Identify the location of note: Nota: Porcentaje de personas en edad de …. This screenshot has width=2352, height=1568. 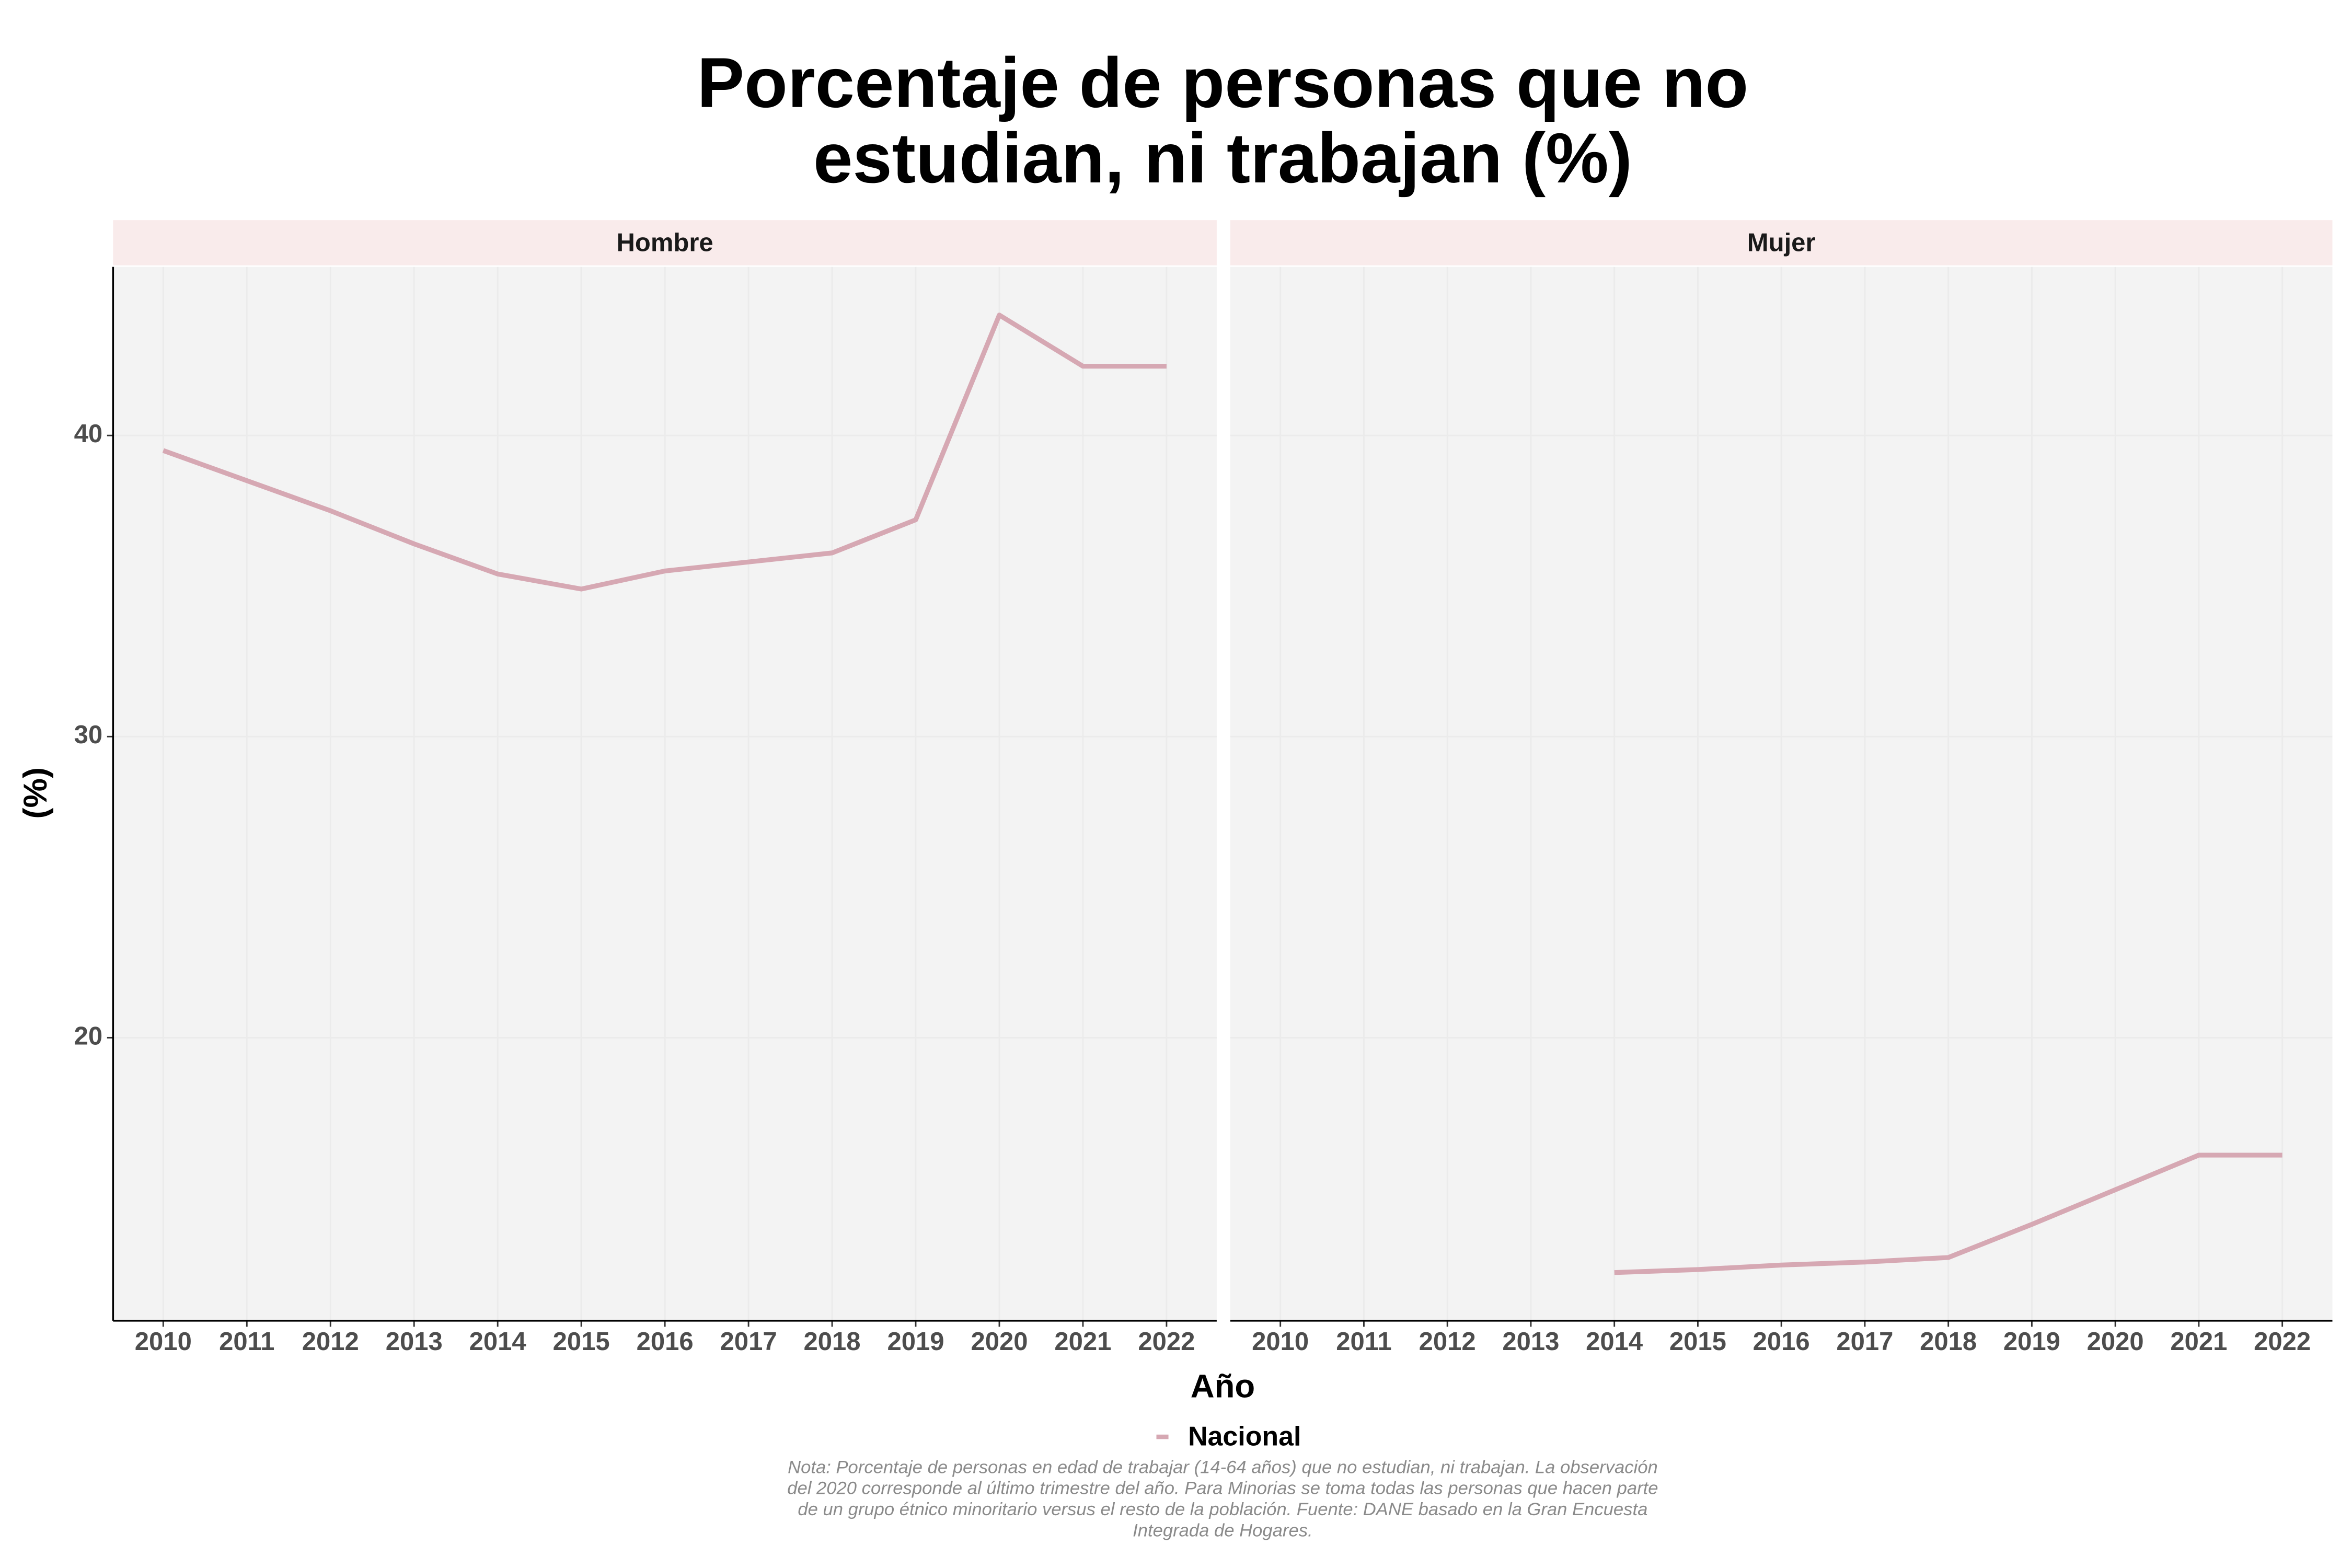
(1222, 1498).